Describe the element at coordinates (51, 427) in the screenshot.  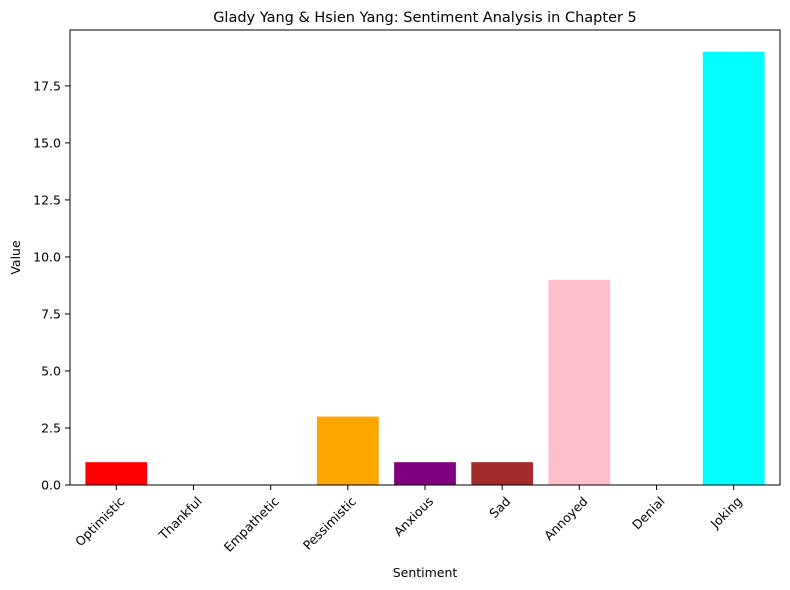
I see `y-tick-label: 2.5` at that location.